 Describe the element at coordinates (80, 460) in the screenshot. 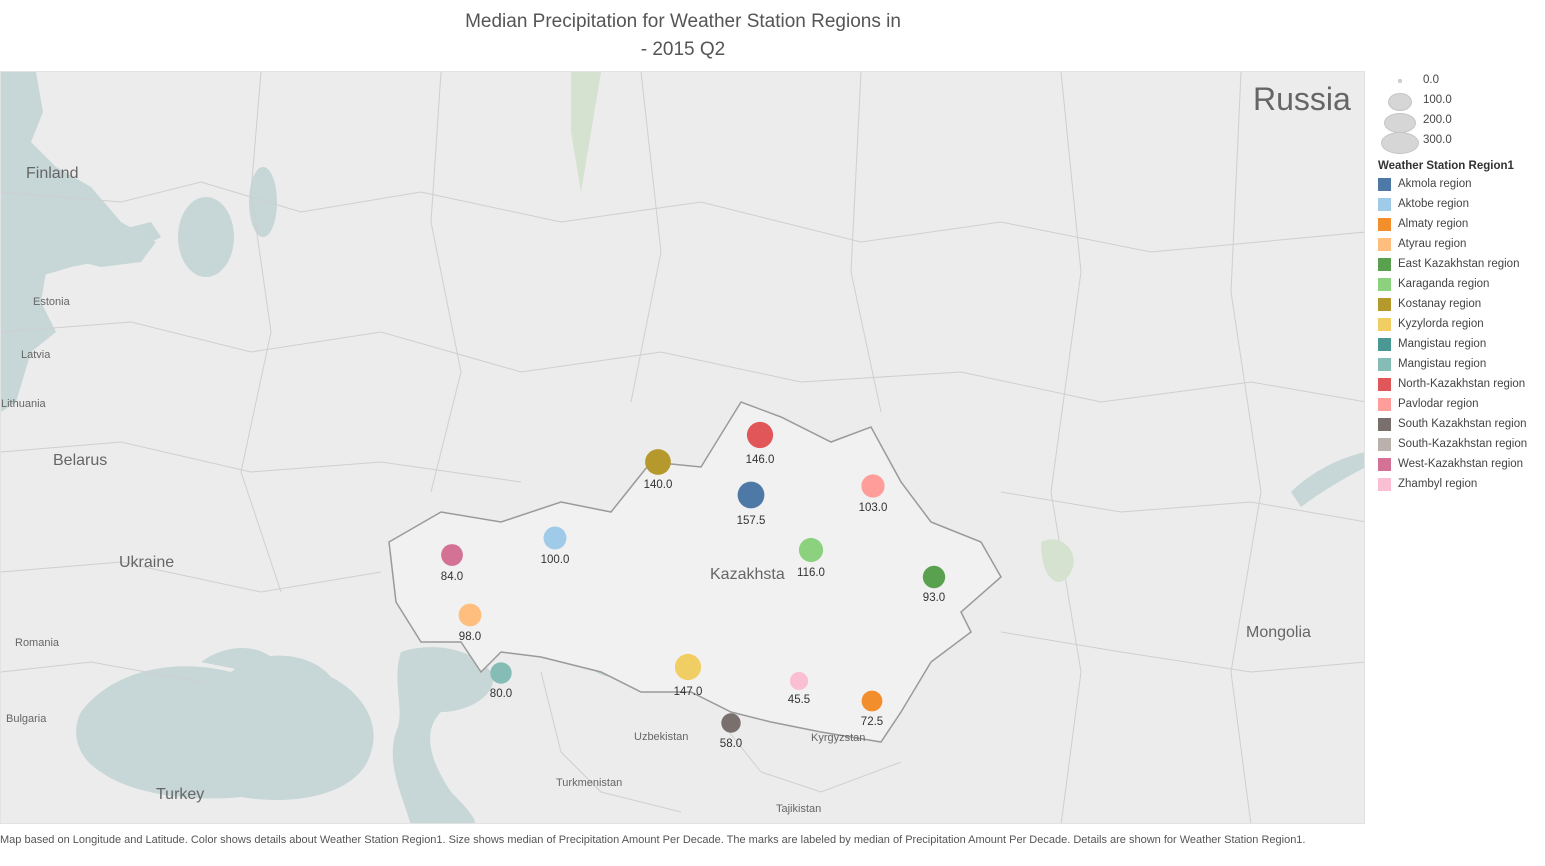

I see `label-belarus: Belarus` at that location.